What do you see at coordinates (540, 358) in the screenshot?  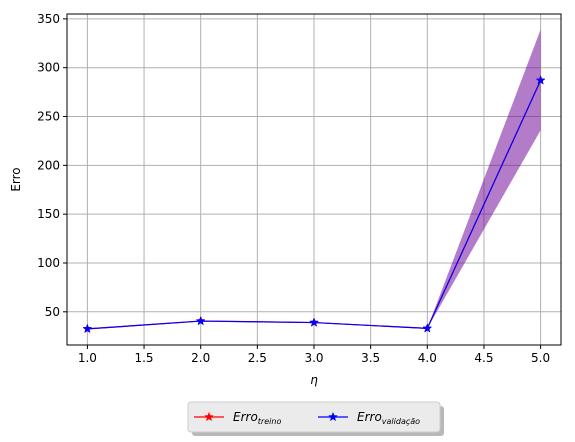 I see `x-tick-label: 5.0` at bounding box center [540, 358].